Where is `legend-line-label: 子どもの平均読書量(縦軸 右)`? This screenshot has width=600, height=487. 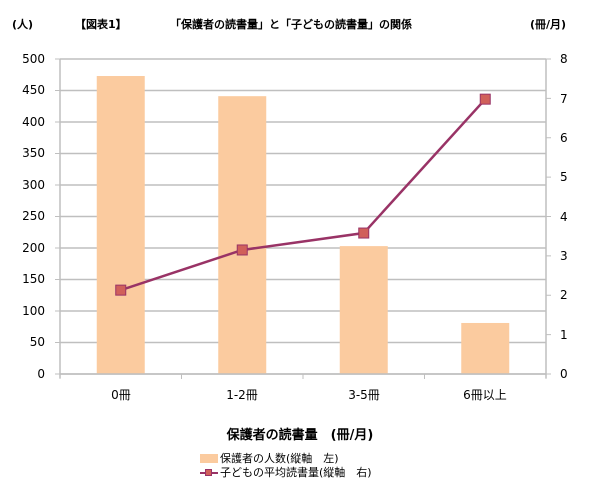
legend-line-label: 子どもの平均読書量(縦軸 右) is located at coordinates (296, 472).